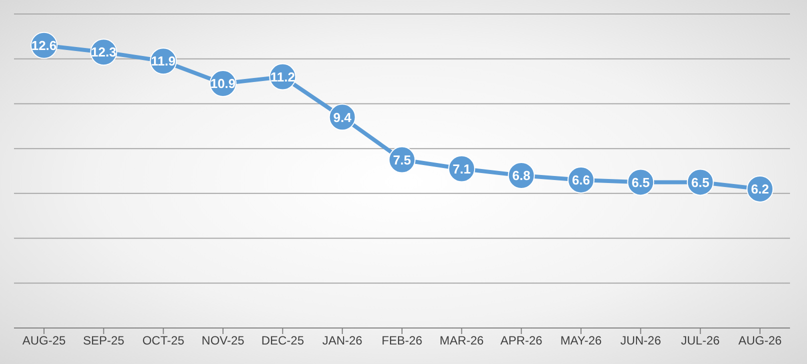 Image resolution: width=807 pixels, height=364 pixels. What do you see at coordinates (103, 52) in the screenshot?
I see `data-label: 12.3` at bounding box center [103, 52].